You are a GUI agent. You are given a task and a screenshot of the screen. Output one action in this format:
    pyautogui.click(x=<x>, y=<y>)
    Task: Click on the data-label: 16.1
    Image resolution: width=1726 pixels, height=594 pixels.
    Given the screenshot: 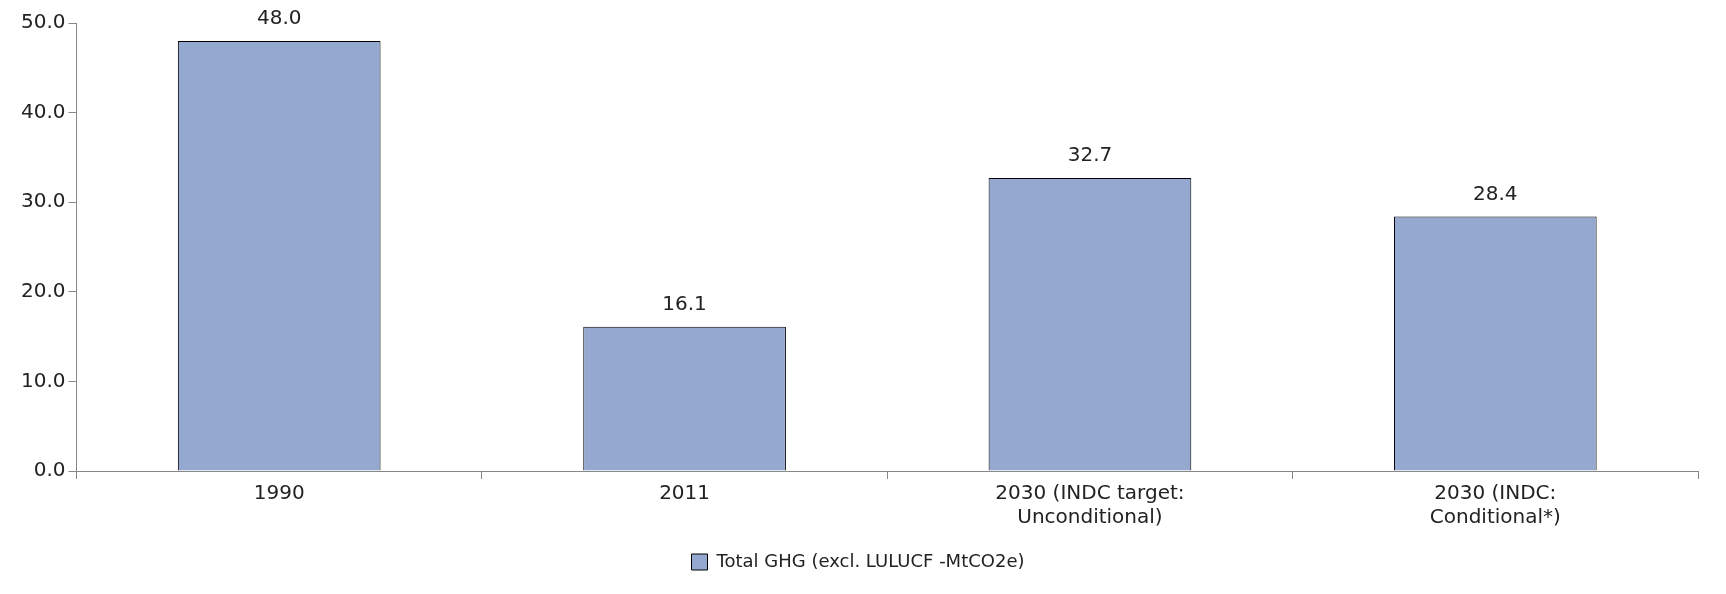 What is the action you would take?
    pyautogui.click(x=684, y=302)
    